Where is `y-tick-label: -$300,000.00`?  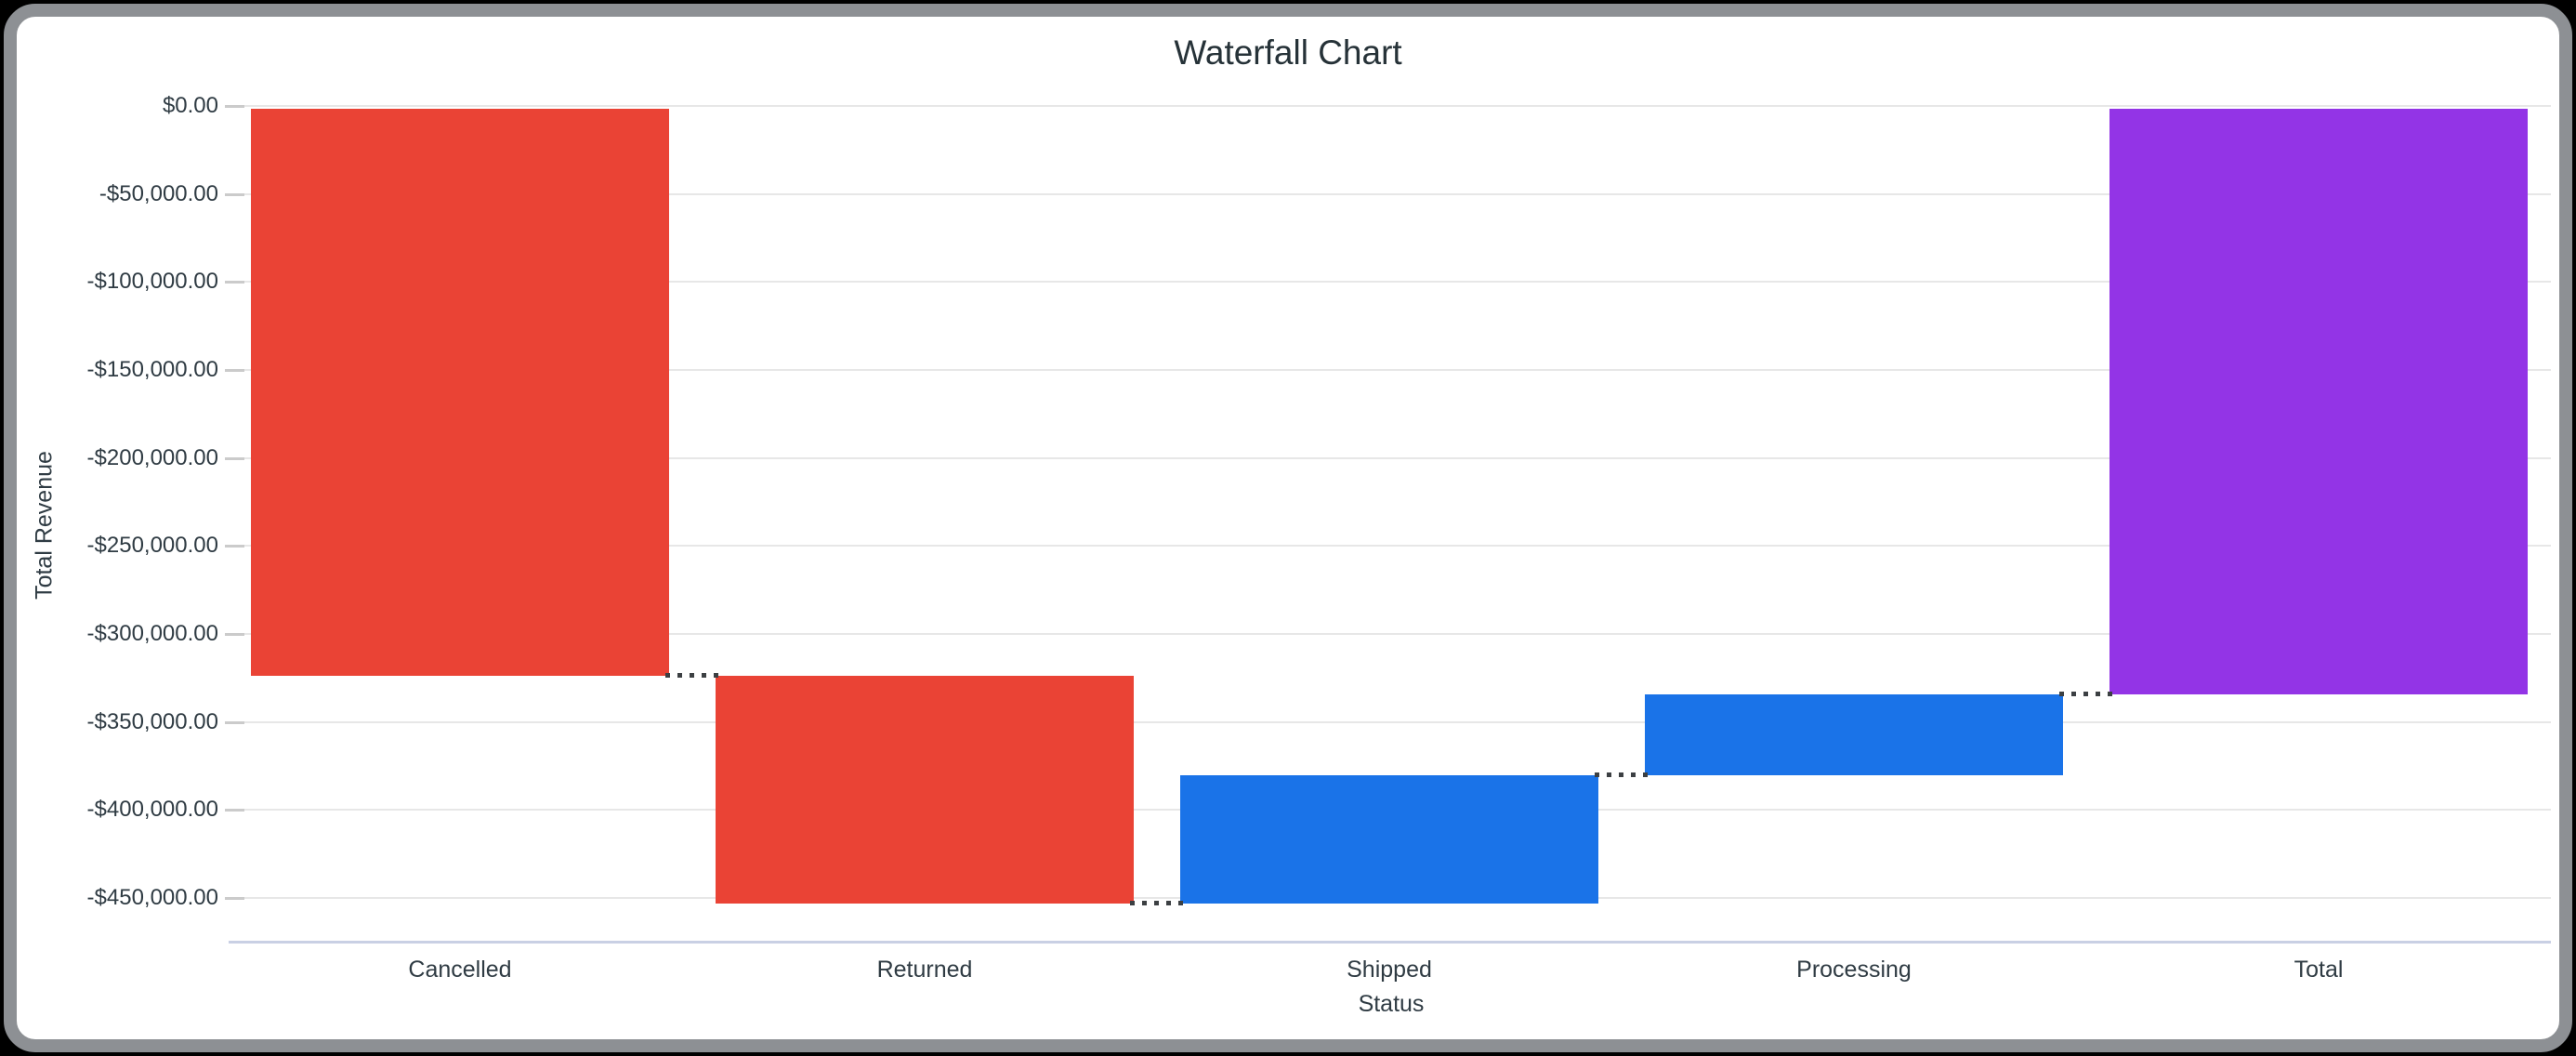
y-tick-label: -$300,000.00 is located at coordinates (152, 633).